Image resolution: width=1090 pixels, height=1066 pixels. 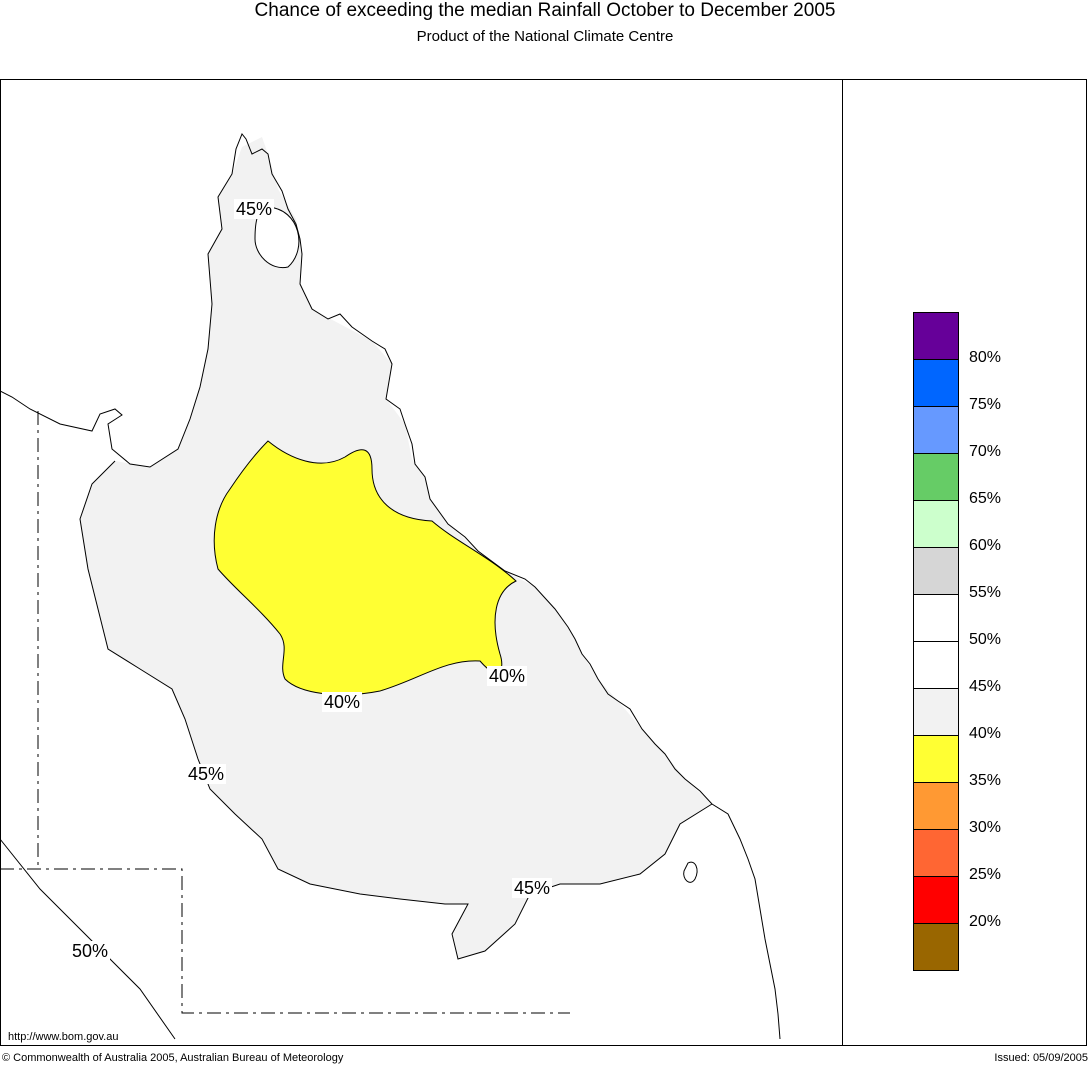 What do you see at coordinates (985, 404) in the screenshot?
I see `legend-tick-label: 75%` at bounding box center [985, 404].